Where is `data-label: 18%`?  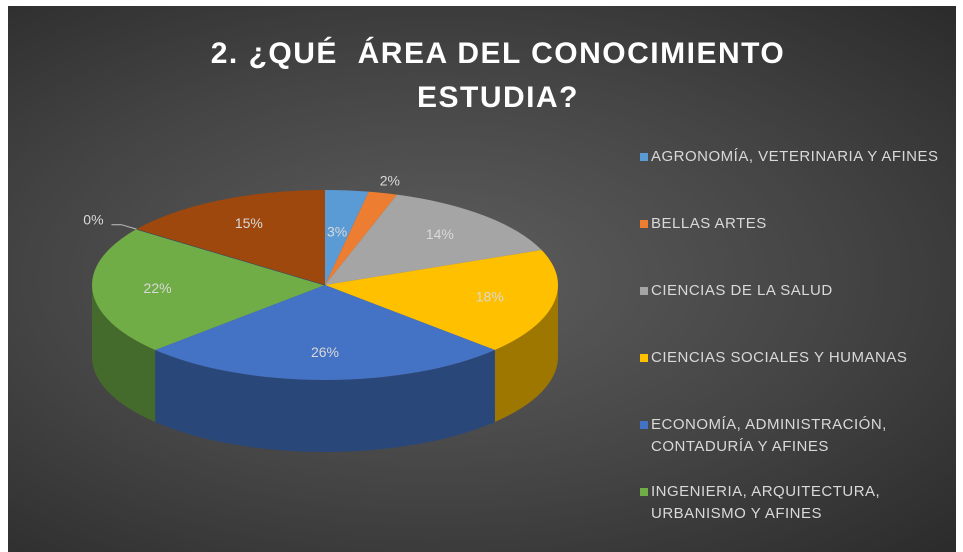 data-label: 18% is located at coordinates (490, 297).